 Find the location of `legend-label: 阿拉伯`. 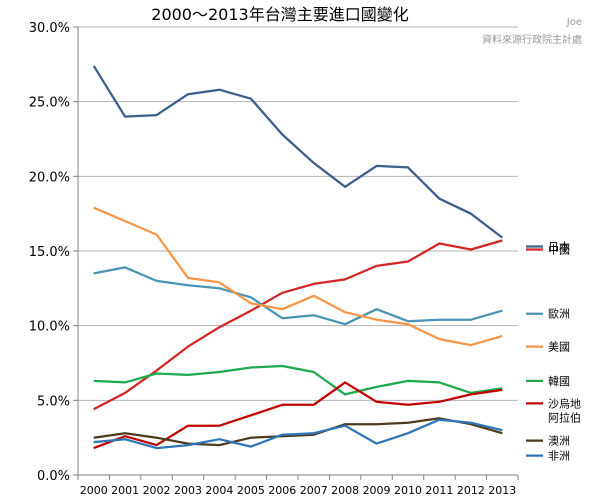

legend-label: 阿拉伯 is located at coordinates (564, 417).